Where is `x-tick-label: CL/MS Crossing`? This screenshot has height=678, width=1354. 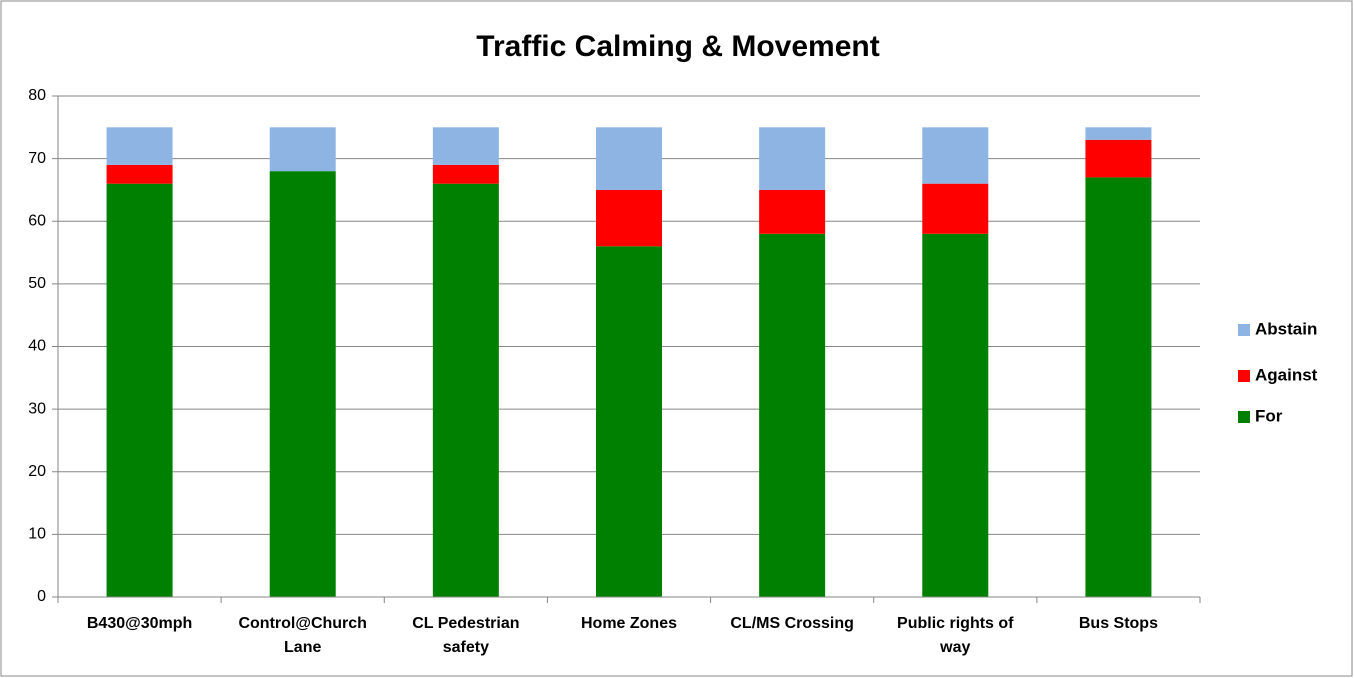
x-tick-label: CL/MS Crossing is located at coordinates (792, 623).